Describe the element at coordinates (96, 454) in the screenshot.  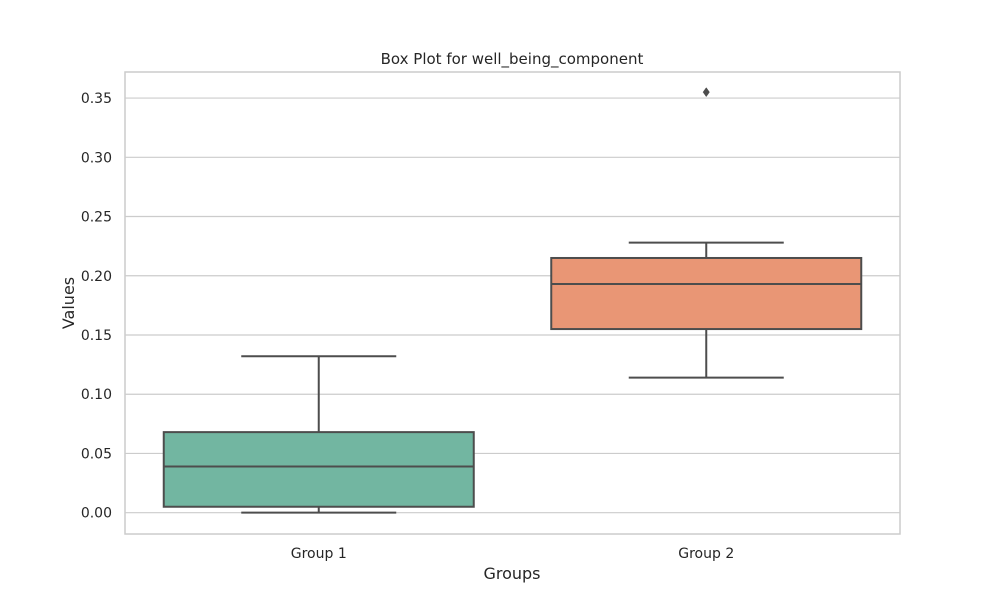
I see `y-tick-label: 0.05` at that location.